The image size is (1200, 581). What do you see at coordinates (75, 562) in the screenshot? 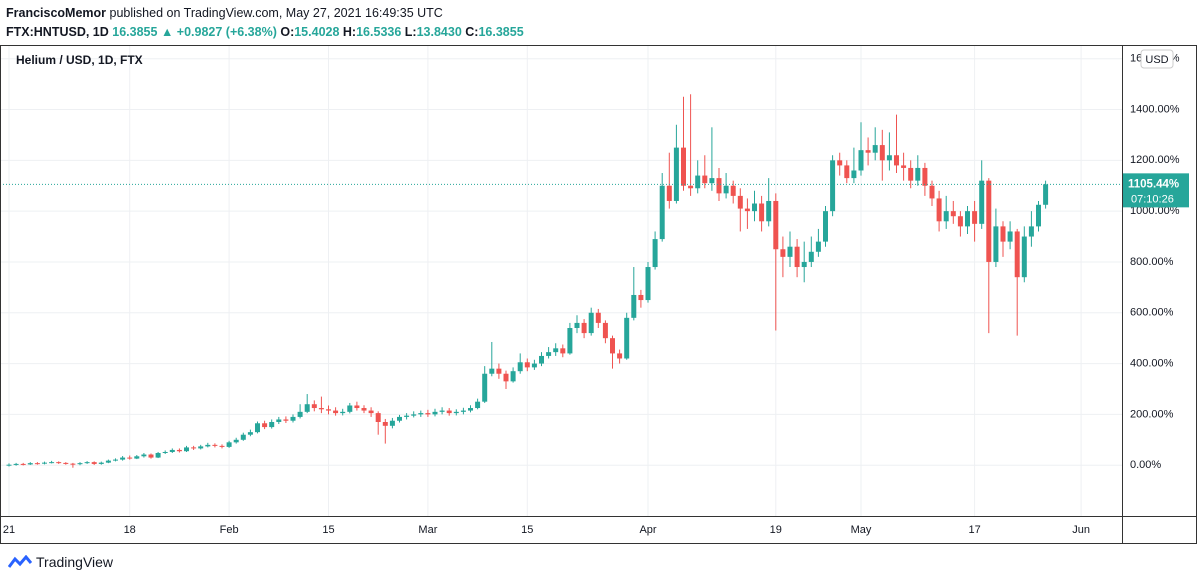
I see `brand: TradingView` at bounding box center [75, 562].